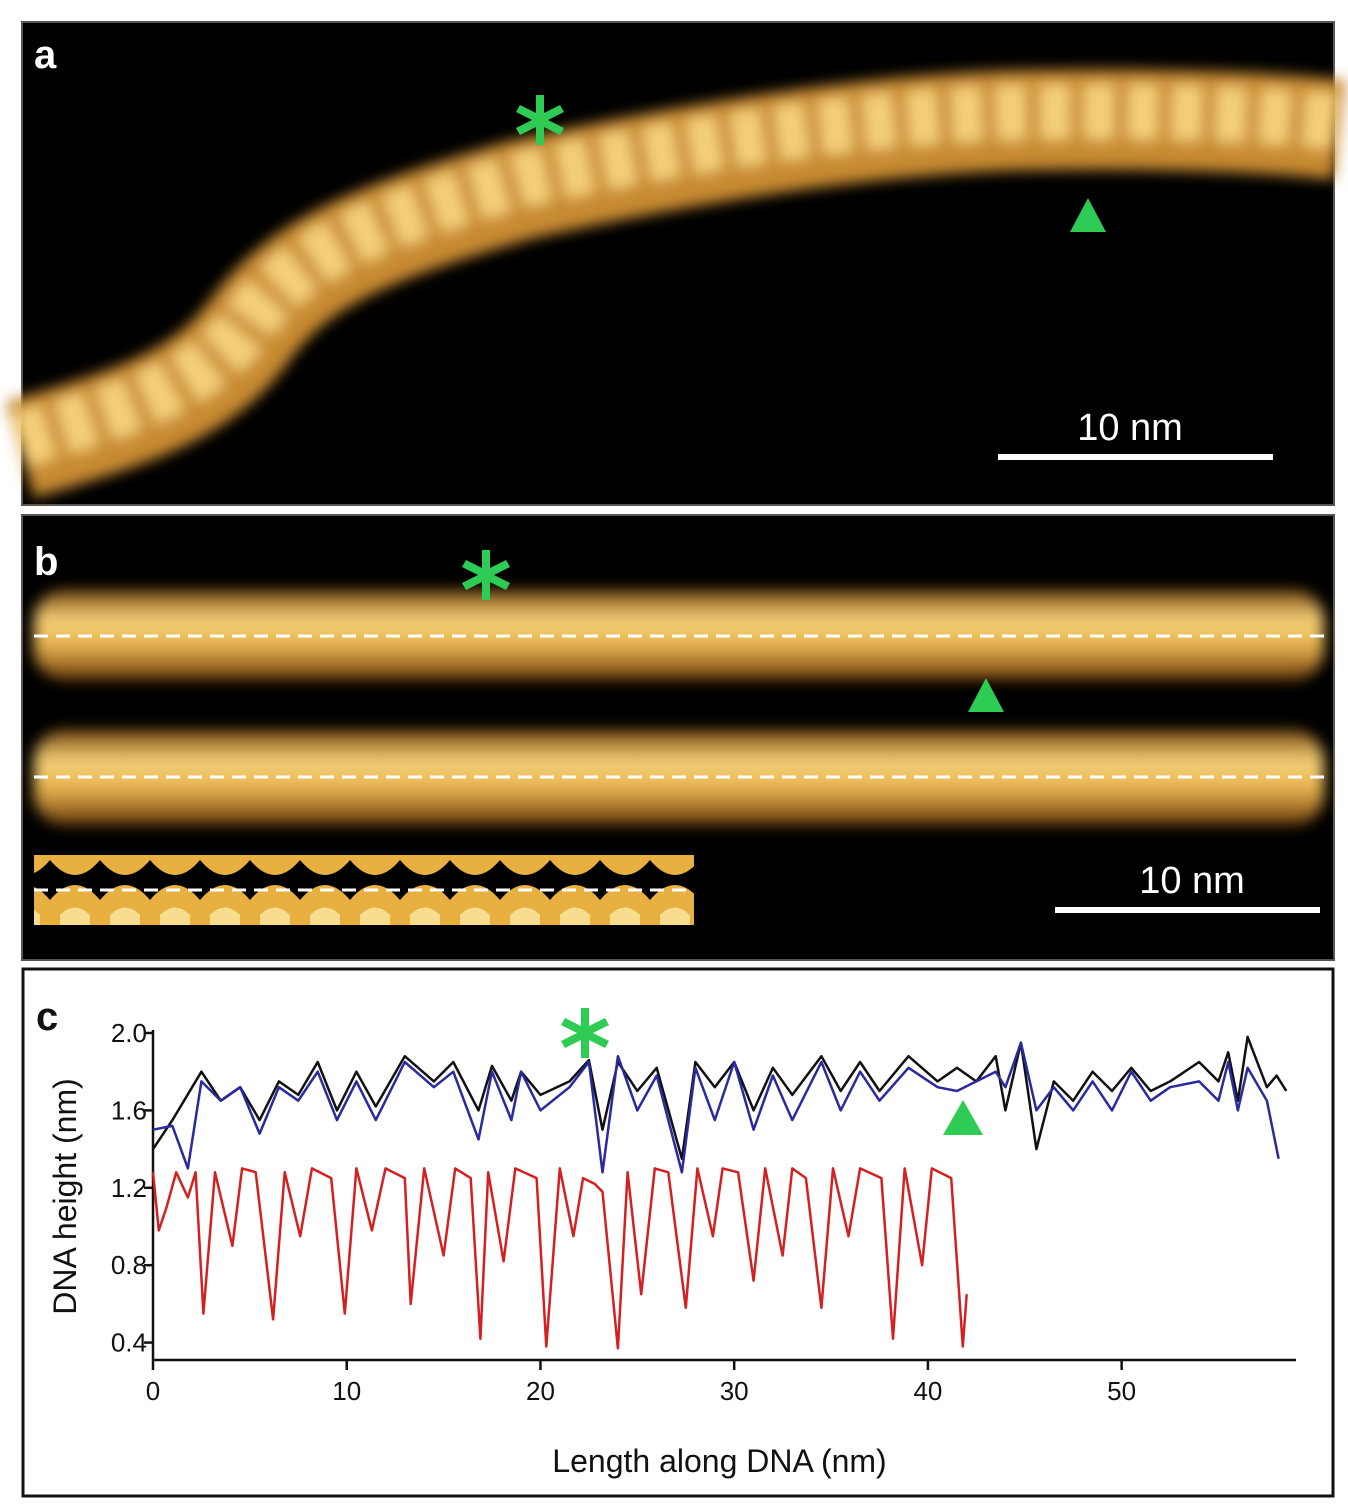  I want to click on x-tick-label: 50, so click(1121, 1391).